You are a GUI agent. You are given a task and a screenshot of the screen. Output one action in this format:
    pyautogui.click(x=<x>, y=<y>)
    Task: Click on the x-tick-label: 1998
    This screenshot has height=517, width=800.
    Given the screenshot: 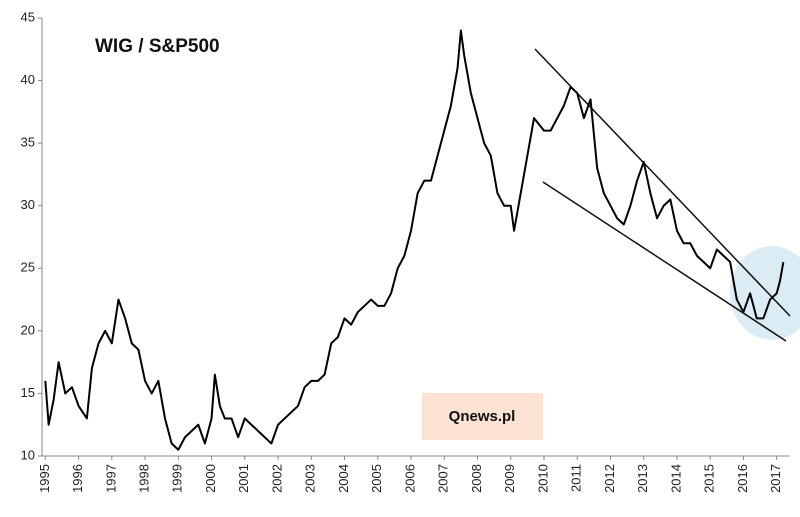 What is the action you would take?
    pyautogui.click(x=143, y=478)
    